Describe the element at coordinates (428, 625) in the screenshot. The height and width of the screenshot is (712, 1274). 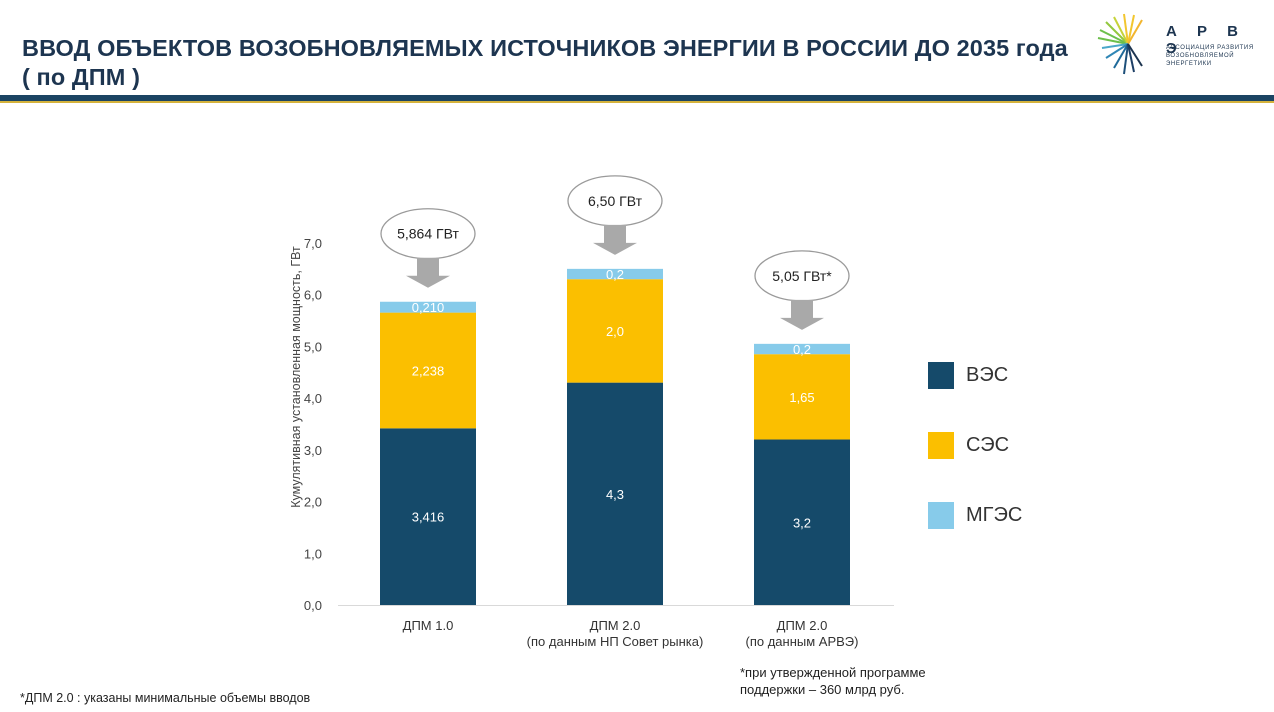
I see `x-category-label: ДПМ 1.0` at that location.